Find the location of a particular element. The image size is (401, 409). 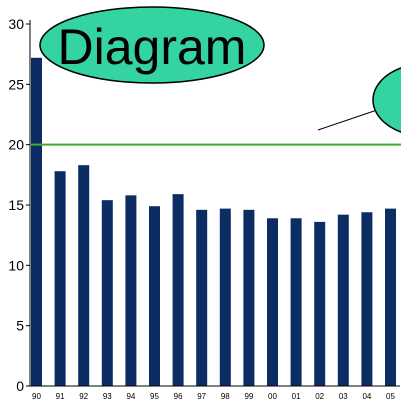

x-tick-label: 91 is located at coordinates (60, 396).